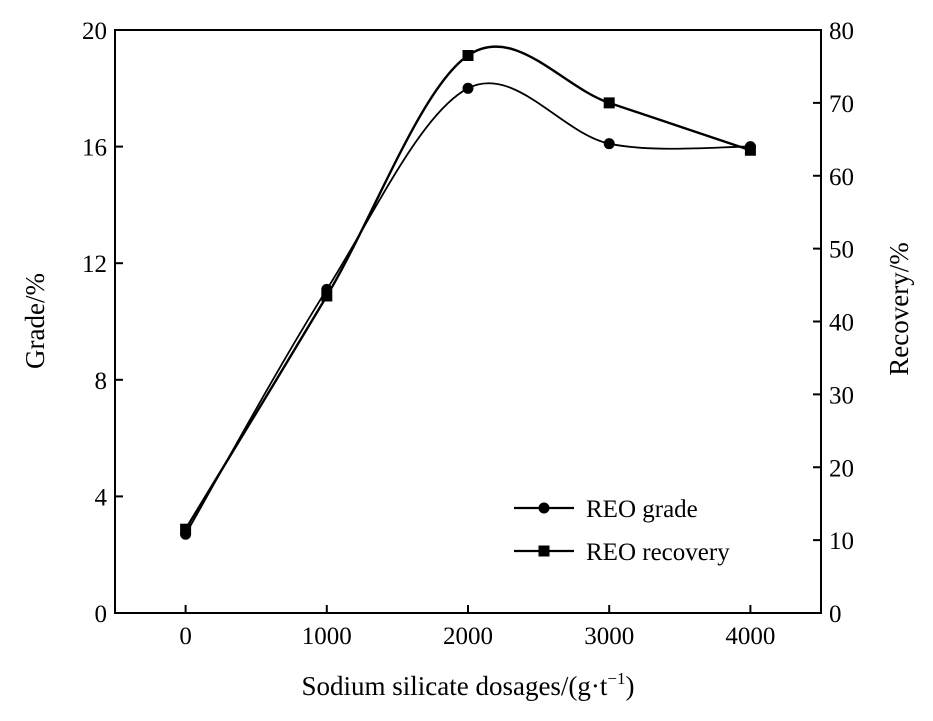 This screenshot has width=933, height=721. Describe the element at coordinates (35, 321) in the screenshot. I see `left-y-axis-label: Grade/%` at that location.